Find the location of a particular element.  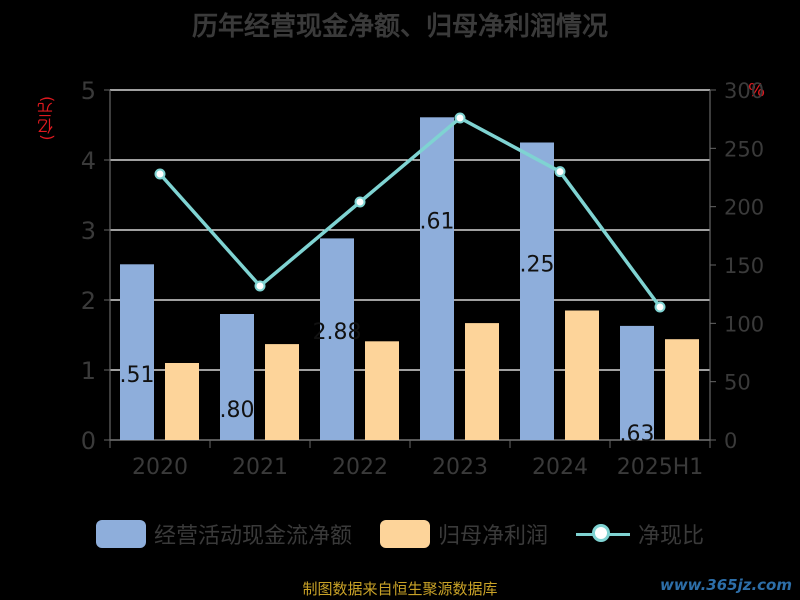

x-axis-tick-label: 2023 is located at coordinates (460, 467).